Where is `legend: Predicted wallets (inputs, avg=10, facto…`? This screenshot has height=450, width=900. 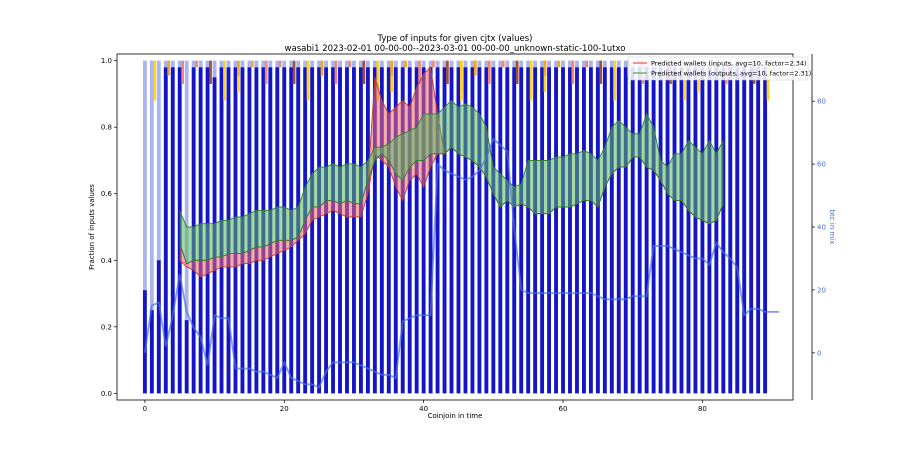
legend: Predicted wallets (inputs, avg=10, facto… is located at coordinates (719, 68).